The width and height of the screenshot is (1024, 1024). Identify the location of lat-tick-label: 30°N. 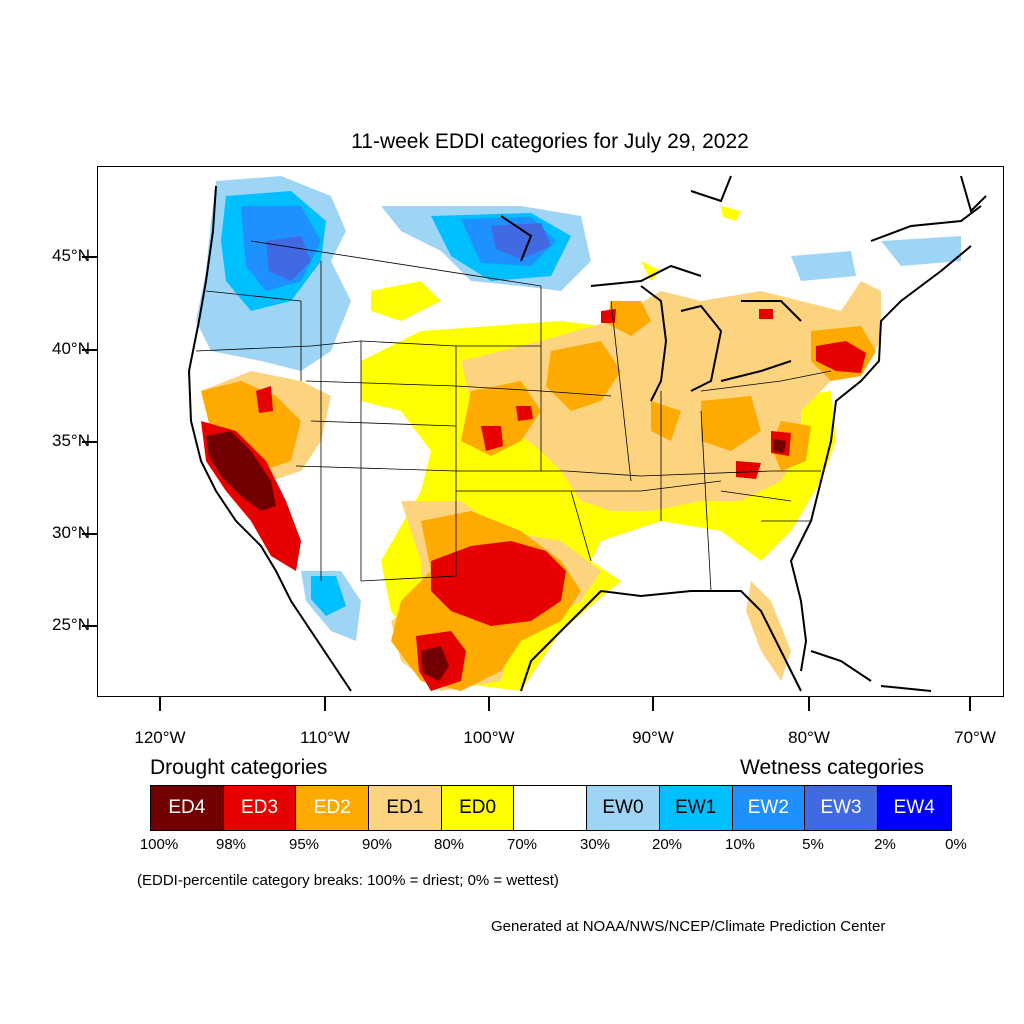
(71, 532).